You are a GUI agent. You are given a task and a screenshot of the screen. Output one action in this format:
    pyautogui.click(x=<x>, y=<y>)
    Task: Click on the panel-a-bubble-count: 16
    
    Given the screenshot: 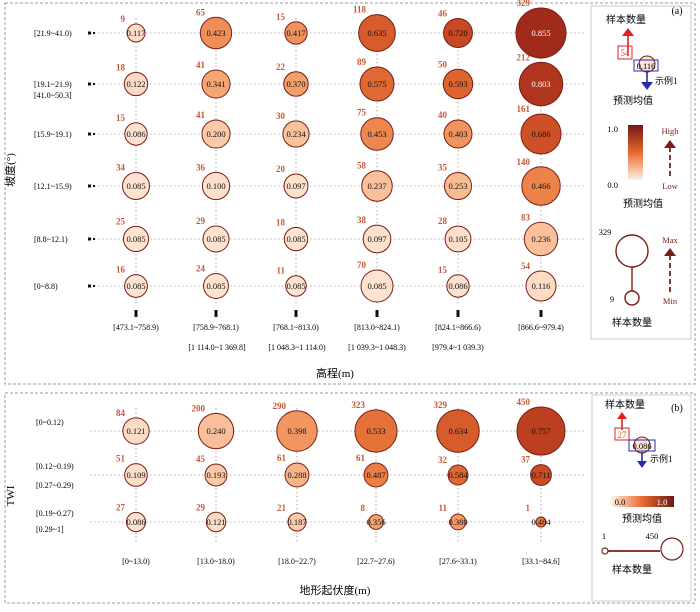 What is the action you would take?
    pyautogui.click(x=121, y=270)
    